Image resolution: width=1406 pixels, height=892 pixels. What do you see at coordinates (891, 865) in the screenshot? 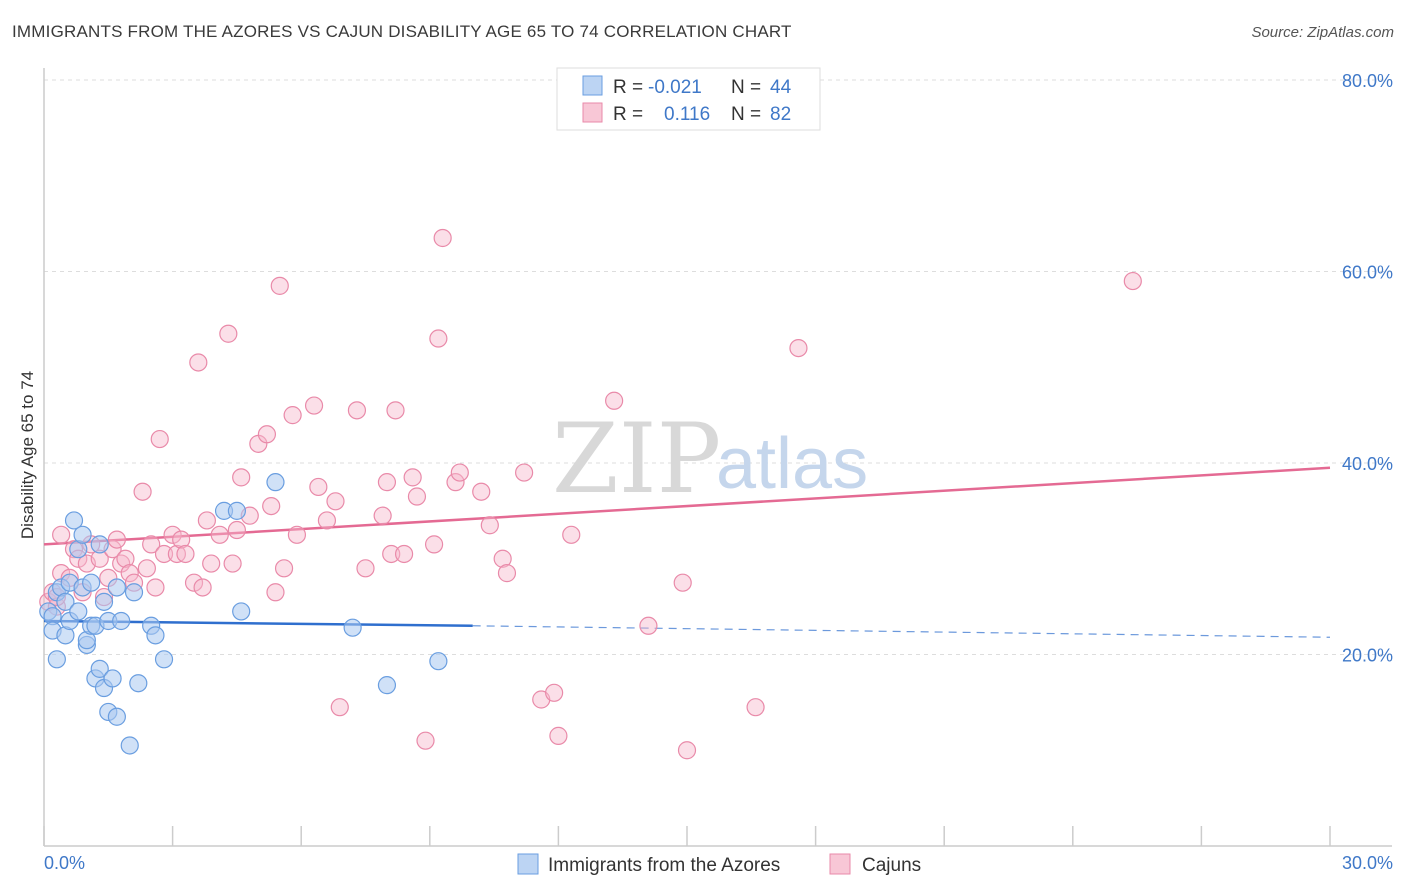
I see `bottom-legend-label-cajuns: Cajuns` at bounding box center [891, 865].